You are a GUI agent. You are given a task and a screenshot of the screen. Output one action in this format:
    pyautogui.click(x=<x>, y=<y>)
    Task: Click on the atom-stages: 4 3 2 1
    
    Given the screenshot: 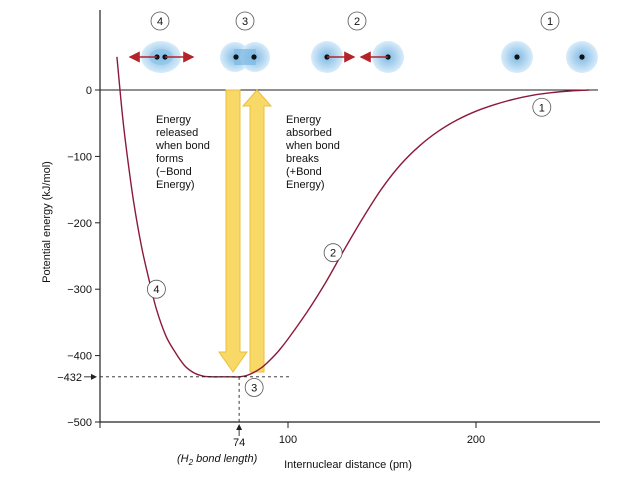 What is the action you would take?
    pyautogui.click(x=363, y=42)
    